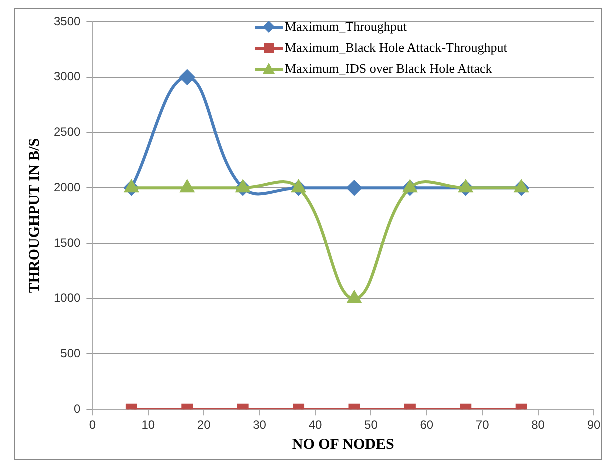 This screenshot has width=610, height=468. I want to click on y-tick-label: 2000, so click(68, 187).